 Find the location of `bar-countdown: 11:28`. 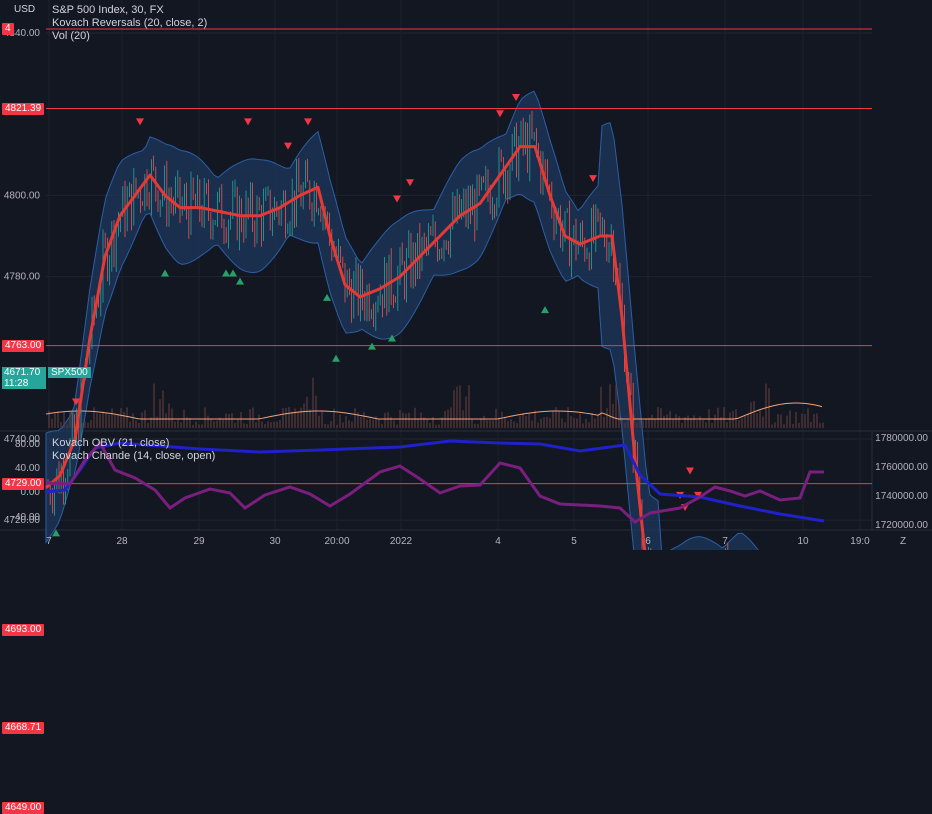

bar-countdown: 11:28 is located at coordinates (16, 383).